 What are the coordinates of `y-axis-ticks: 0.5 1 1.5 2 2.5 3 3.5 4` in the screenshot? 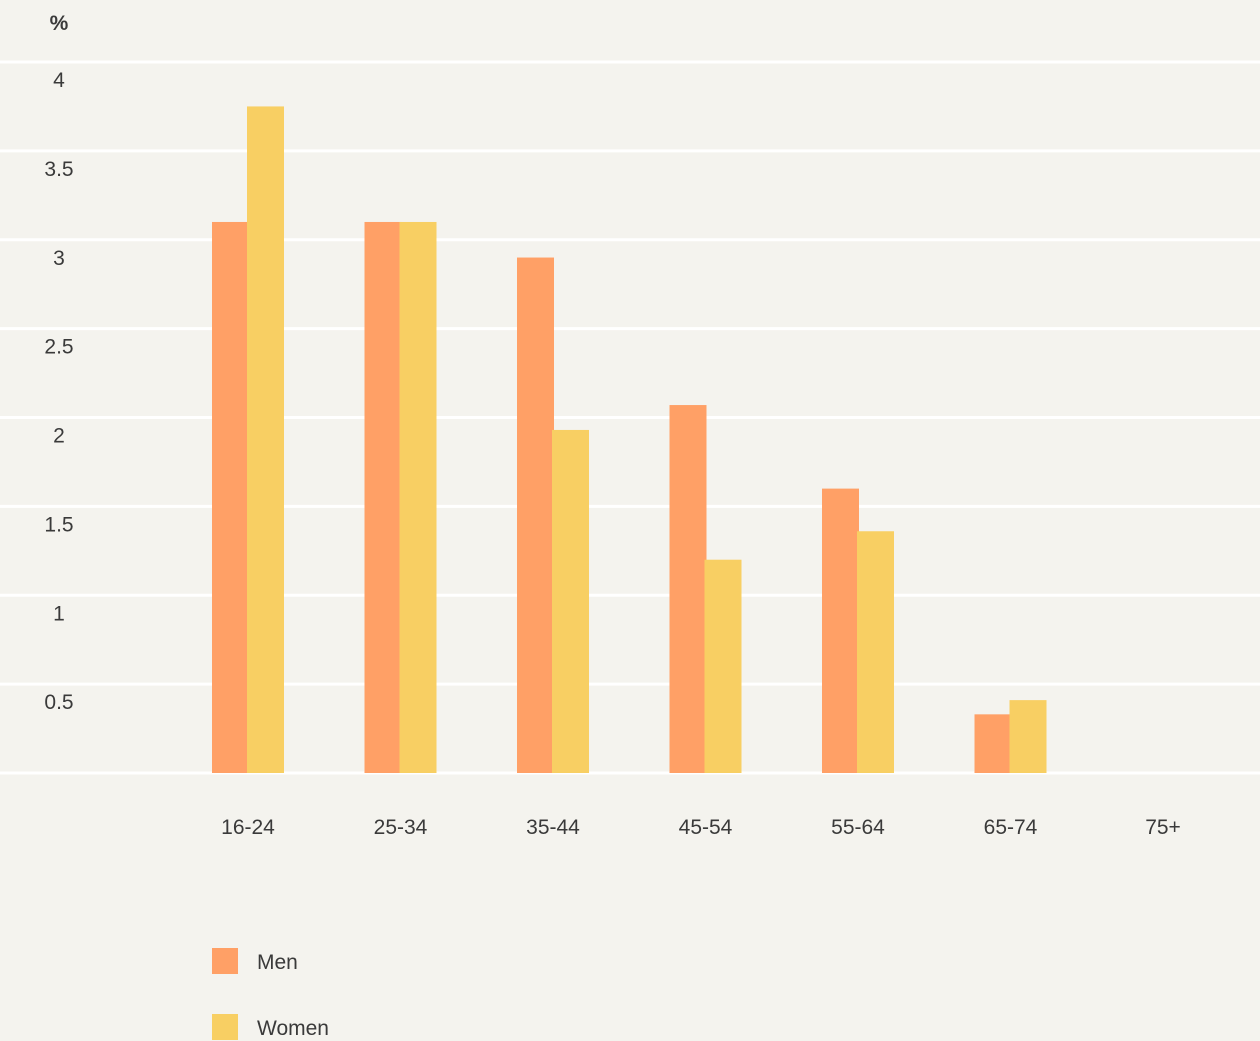 It's located at (58, 391).